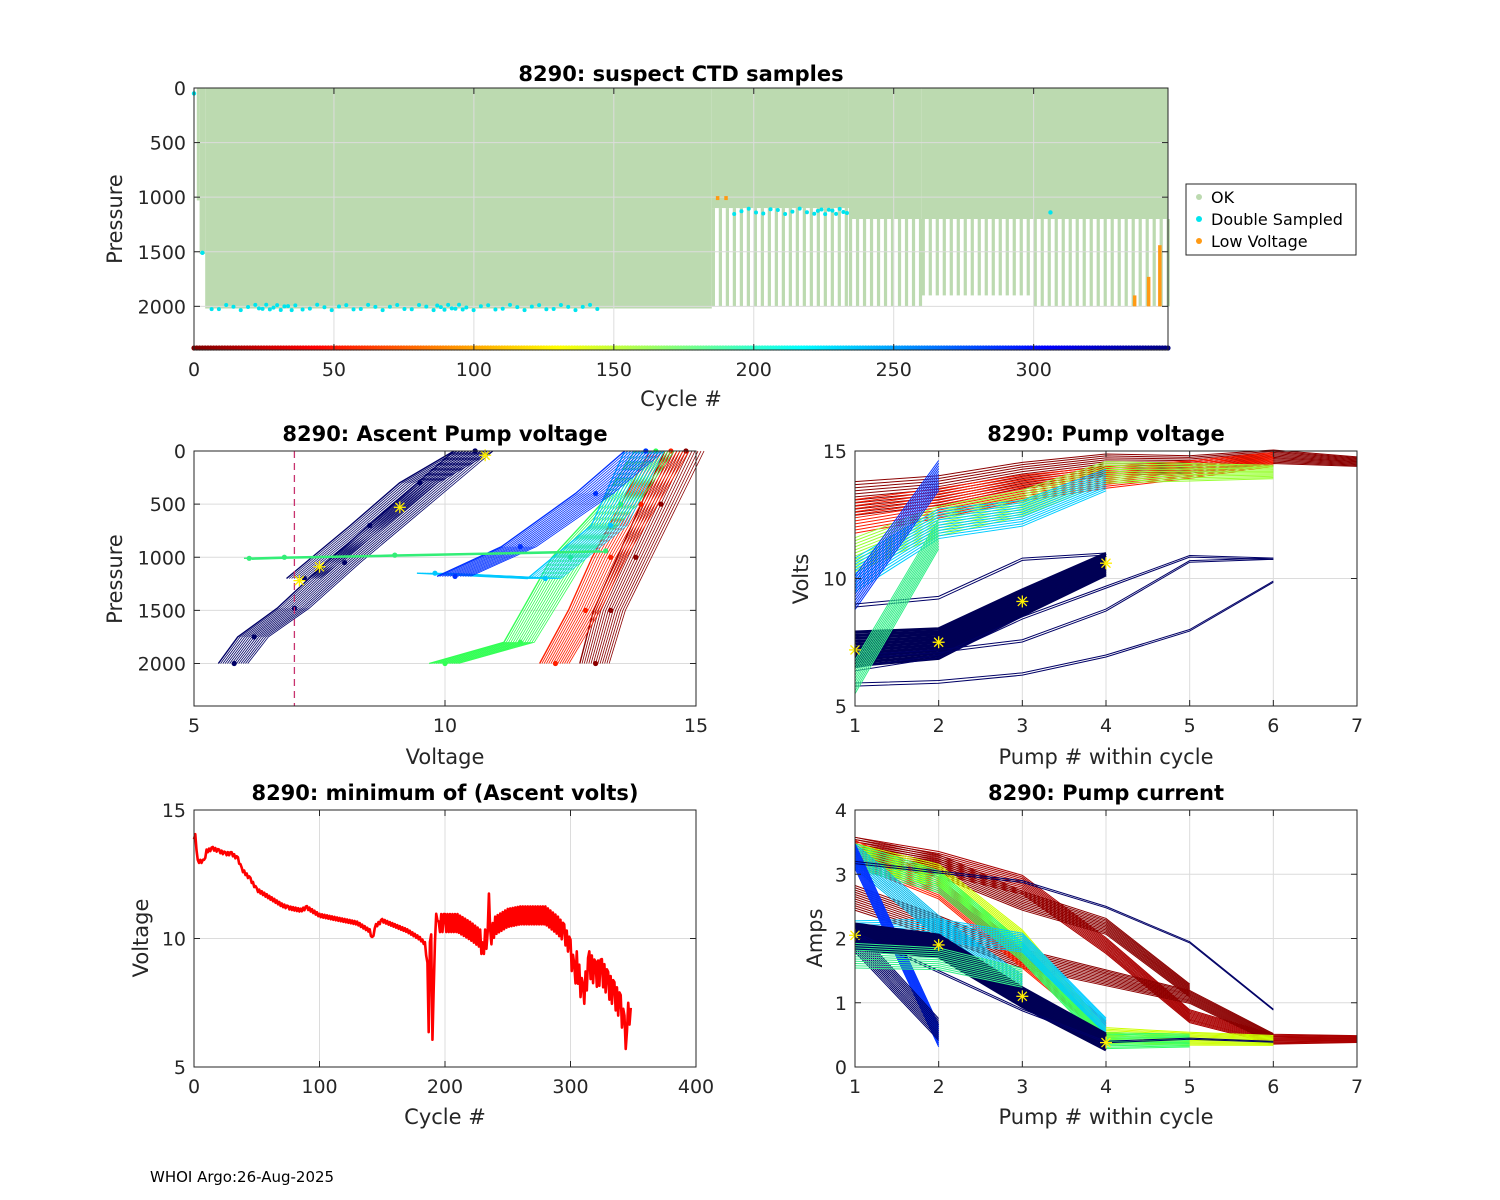 The height and width of the screenshot is (1200, 1500). Describe the element at coordinates (141, 938) in the screenshot. I see `y-axis-label: Voltage` at that location.